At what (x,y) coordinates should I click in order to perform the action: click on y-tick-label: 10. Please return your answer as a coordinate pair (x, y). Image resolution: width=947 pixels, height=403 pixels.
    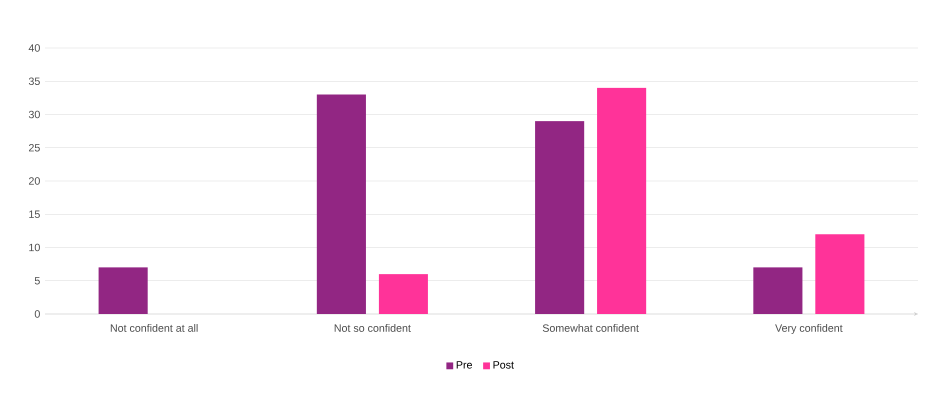
    Looking at the image, I should click on (34, 248).